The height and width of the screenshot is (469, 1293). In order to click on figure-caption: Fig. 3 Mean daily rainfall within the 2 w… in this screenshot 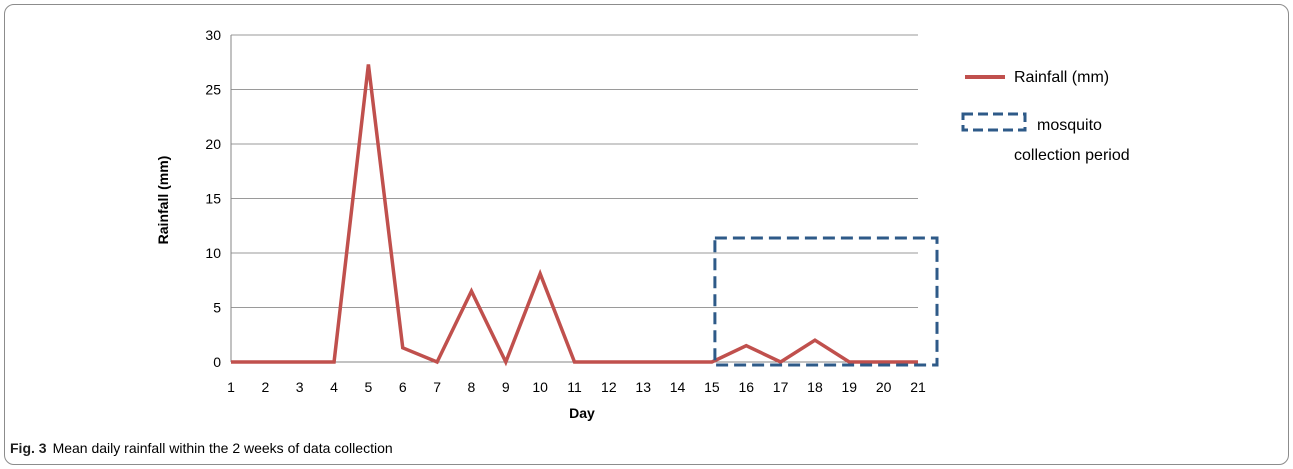, I will do `click(201, 448)`.